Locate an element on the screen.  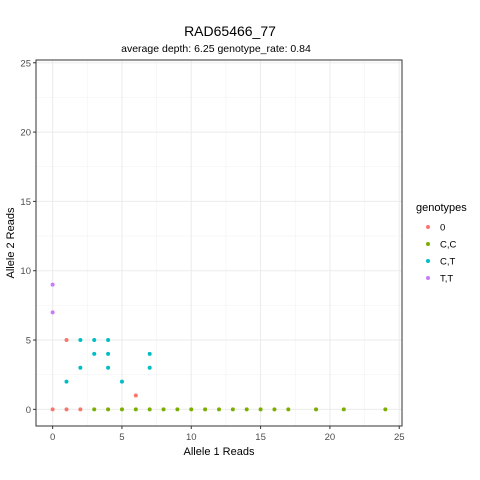
legend-label: 0 is located at coordinates (442, 228).